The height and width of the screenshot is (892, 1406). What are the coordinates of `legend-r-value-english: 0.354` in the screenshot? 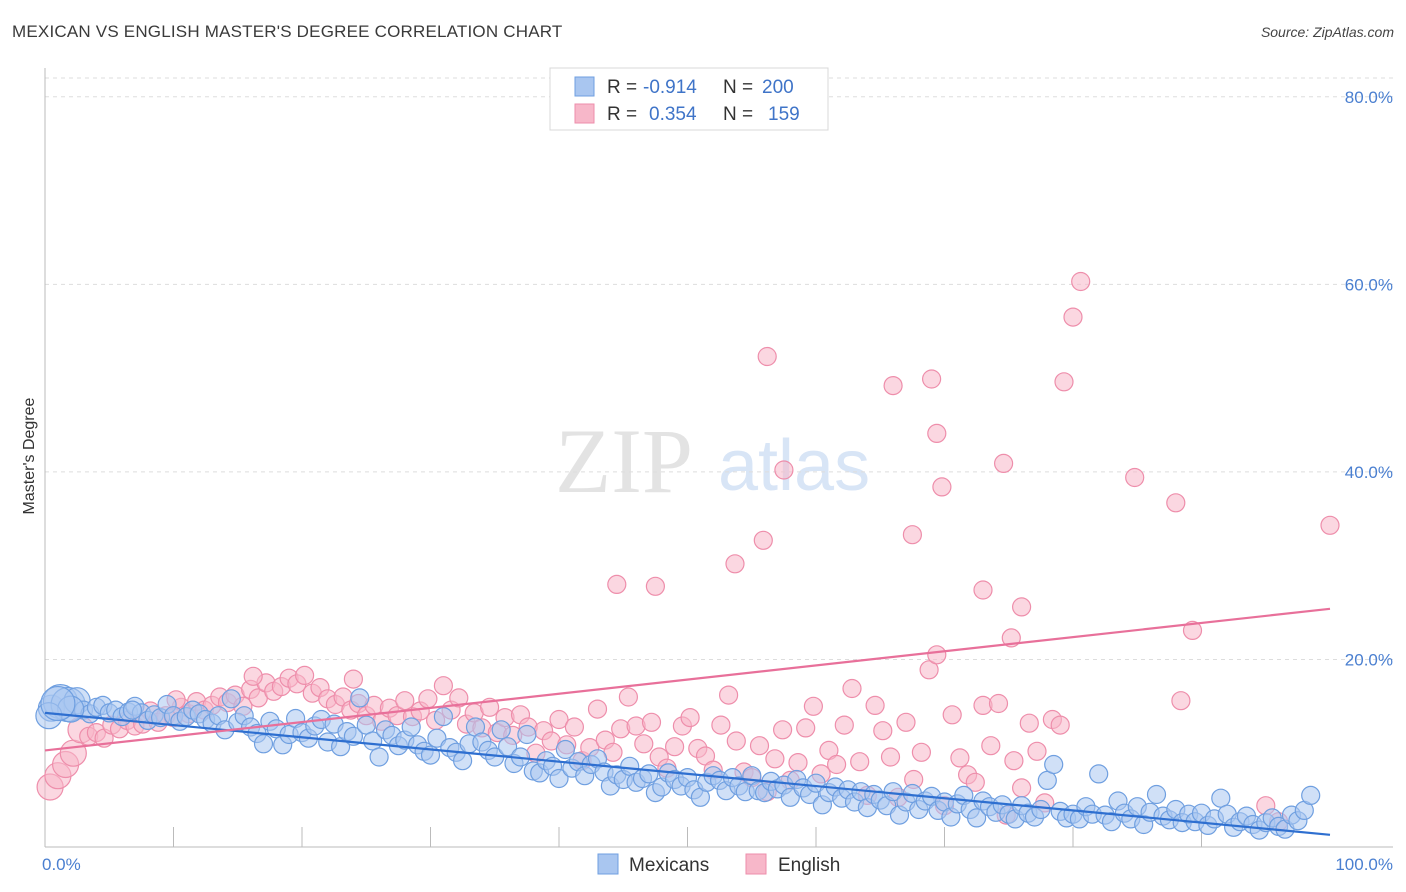 It's located at (673, 114).